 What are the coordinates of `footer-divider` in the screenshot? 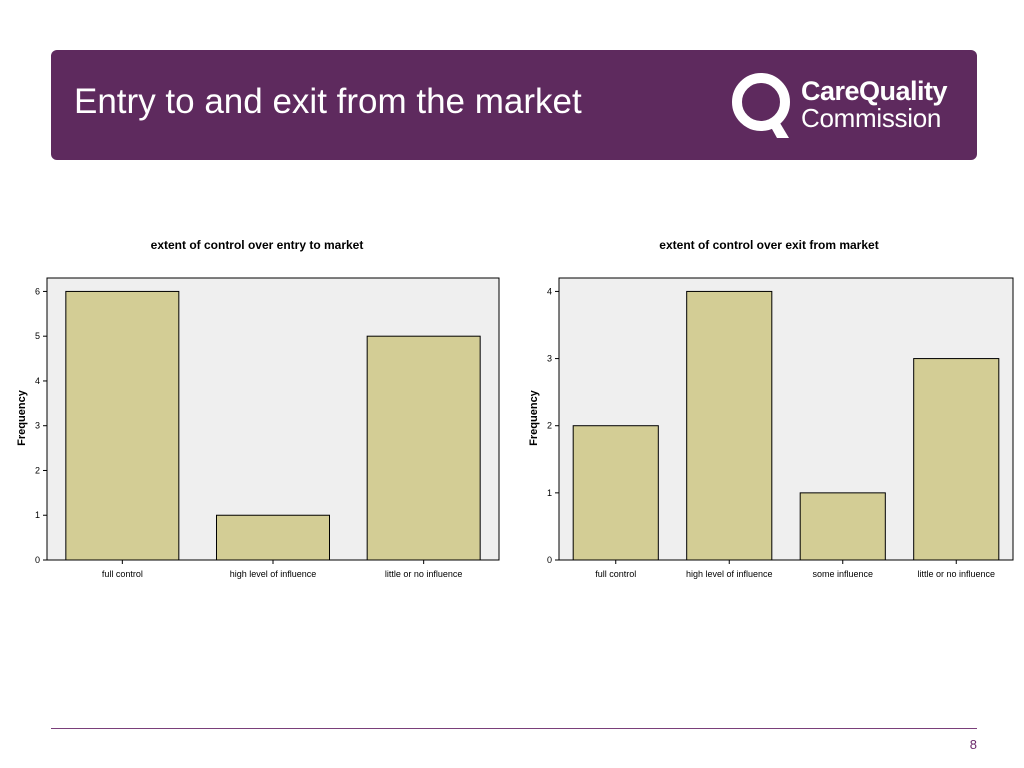 It's located at (514, 728).